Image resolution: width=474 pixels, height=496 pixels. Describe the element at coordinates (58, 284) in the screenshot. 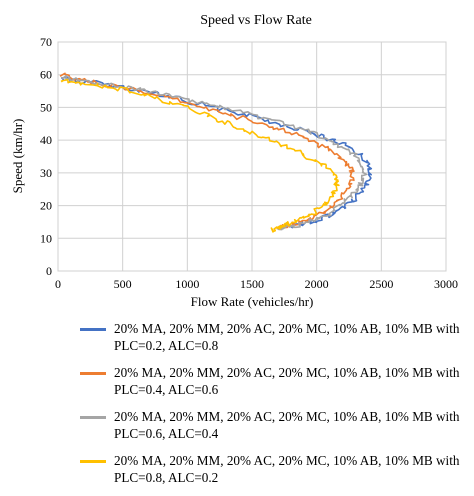

I see `x-tick-label: 0` at that location.